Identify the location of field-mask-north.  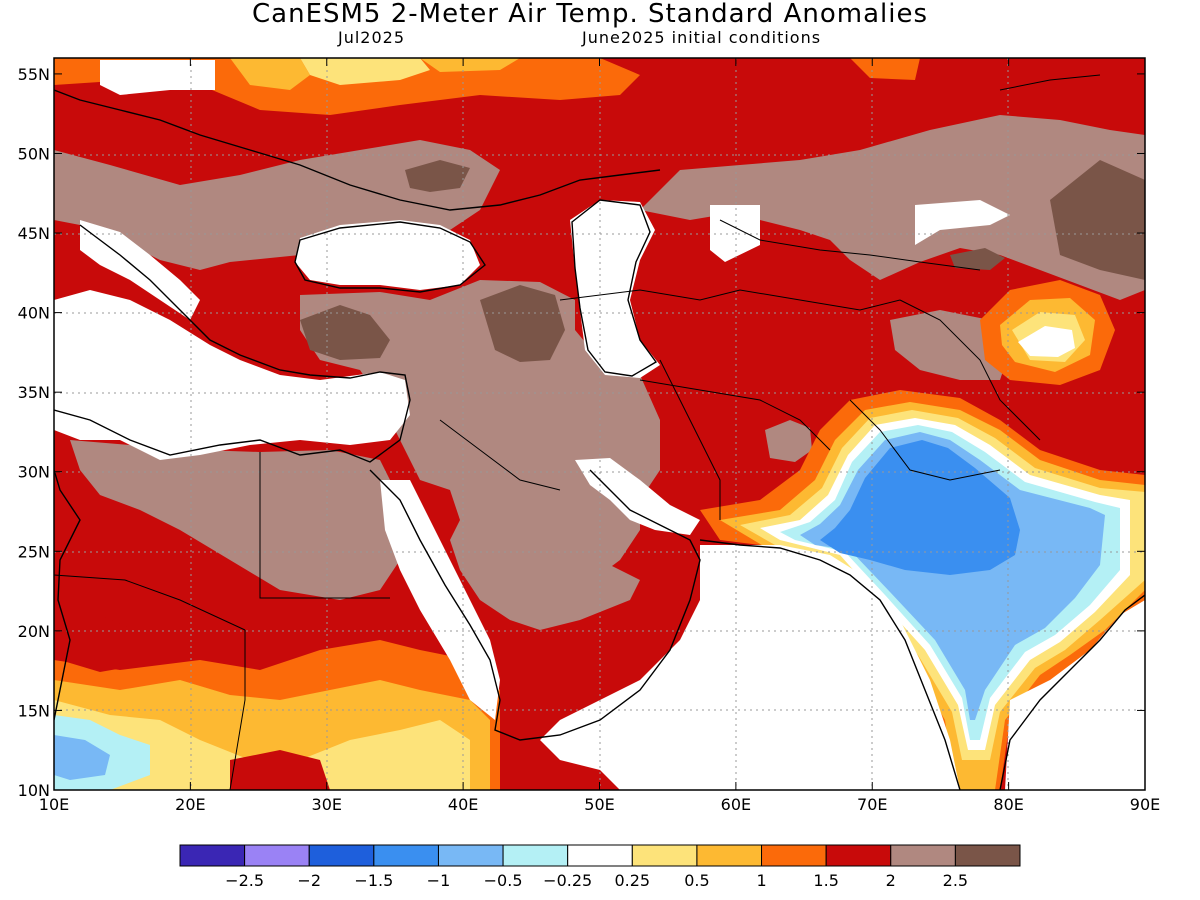
(157, 77).